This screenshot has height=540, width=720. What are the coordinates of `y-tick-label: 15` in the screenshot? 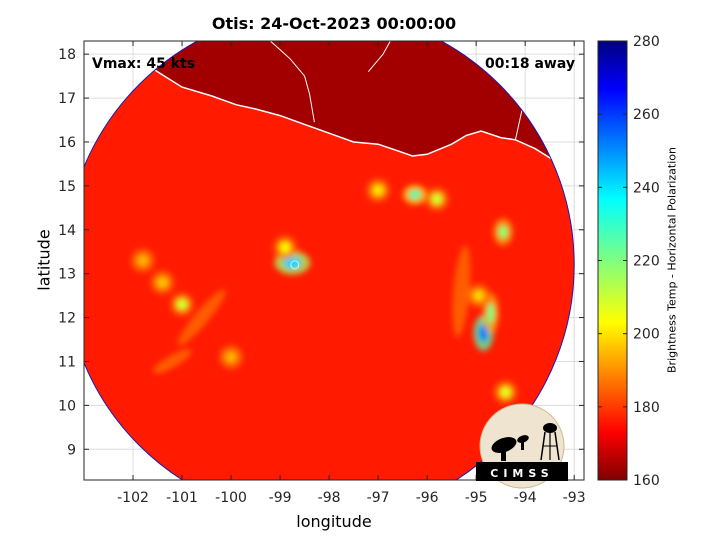 It's located at (67, 187).